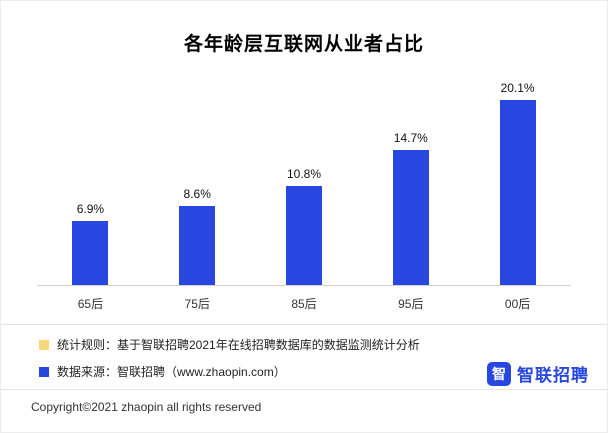 The height and width of the screenshot is (433, 608). Describe the element at coordinates (411, 304) in the screenshot. I see `x-axis-label: 95后` at that location.